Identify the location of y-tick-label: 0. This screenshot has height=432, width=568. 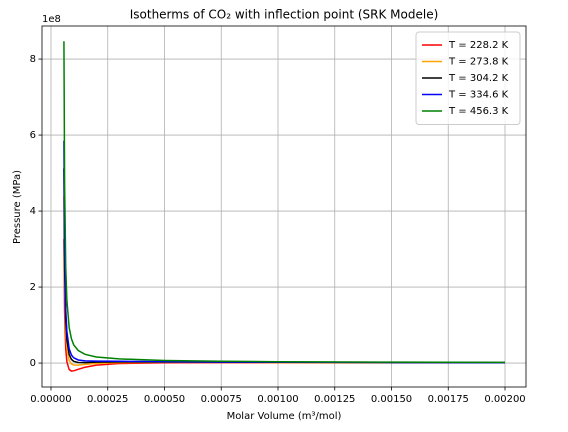
(33, 363).